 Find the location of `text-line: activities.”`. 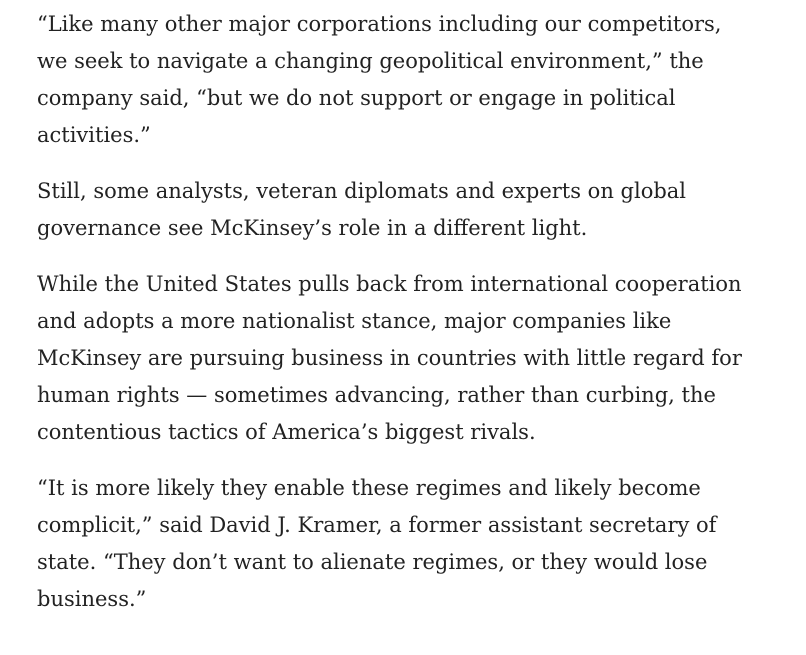

text-line: activities.” is located at coordinates (94, 135).